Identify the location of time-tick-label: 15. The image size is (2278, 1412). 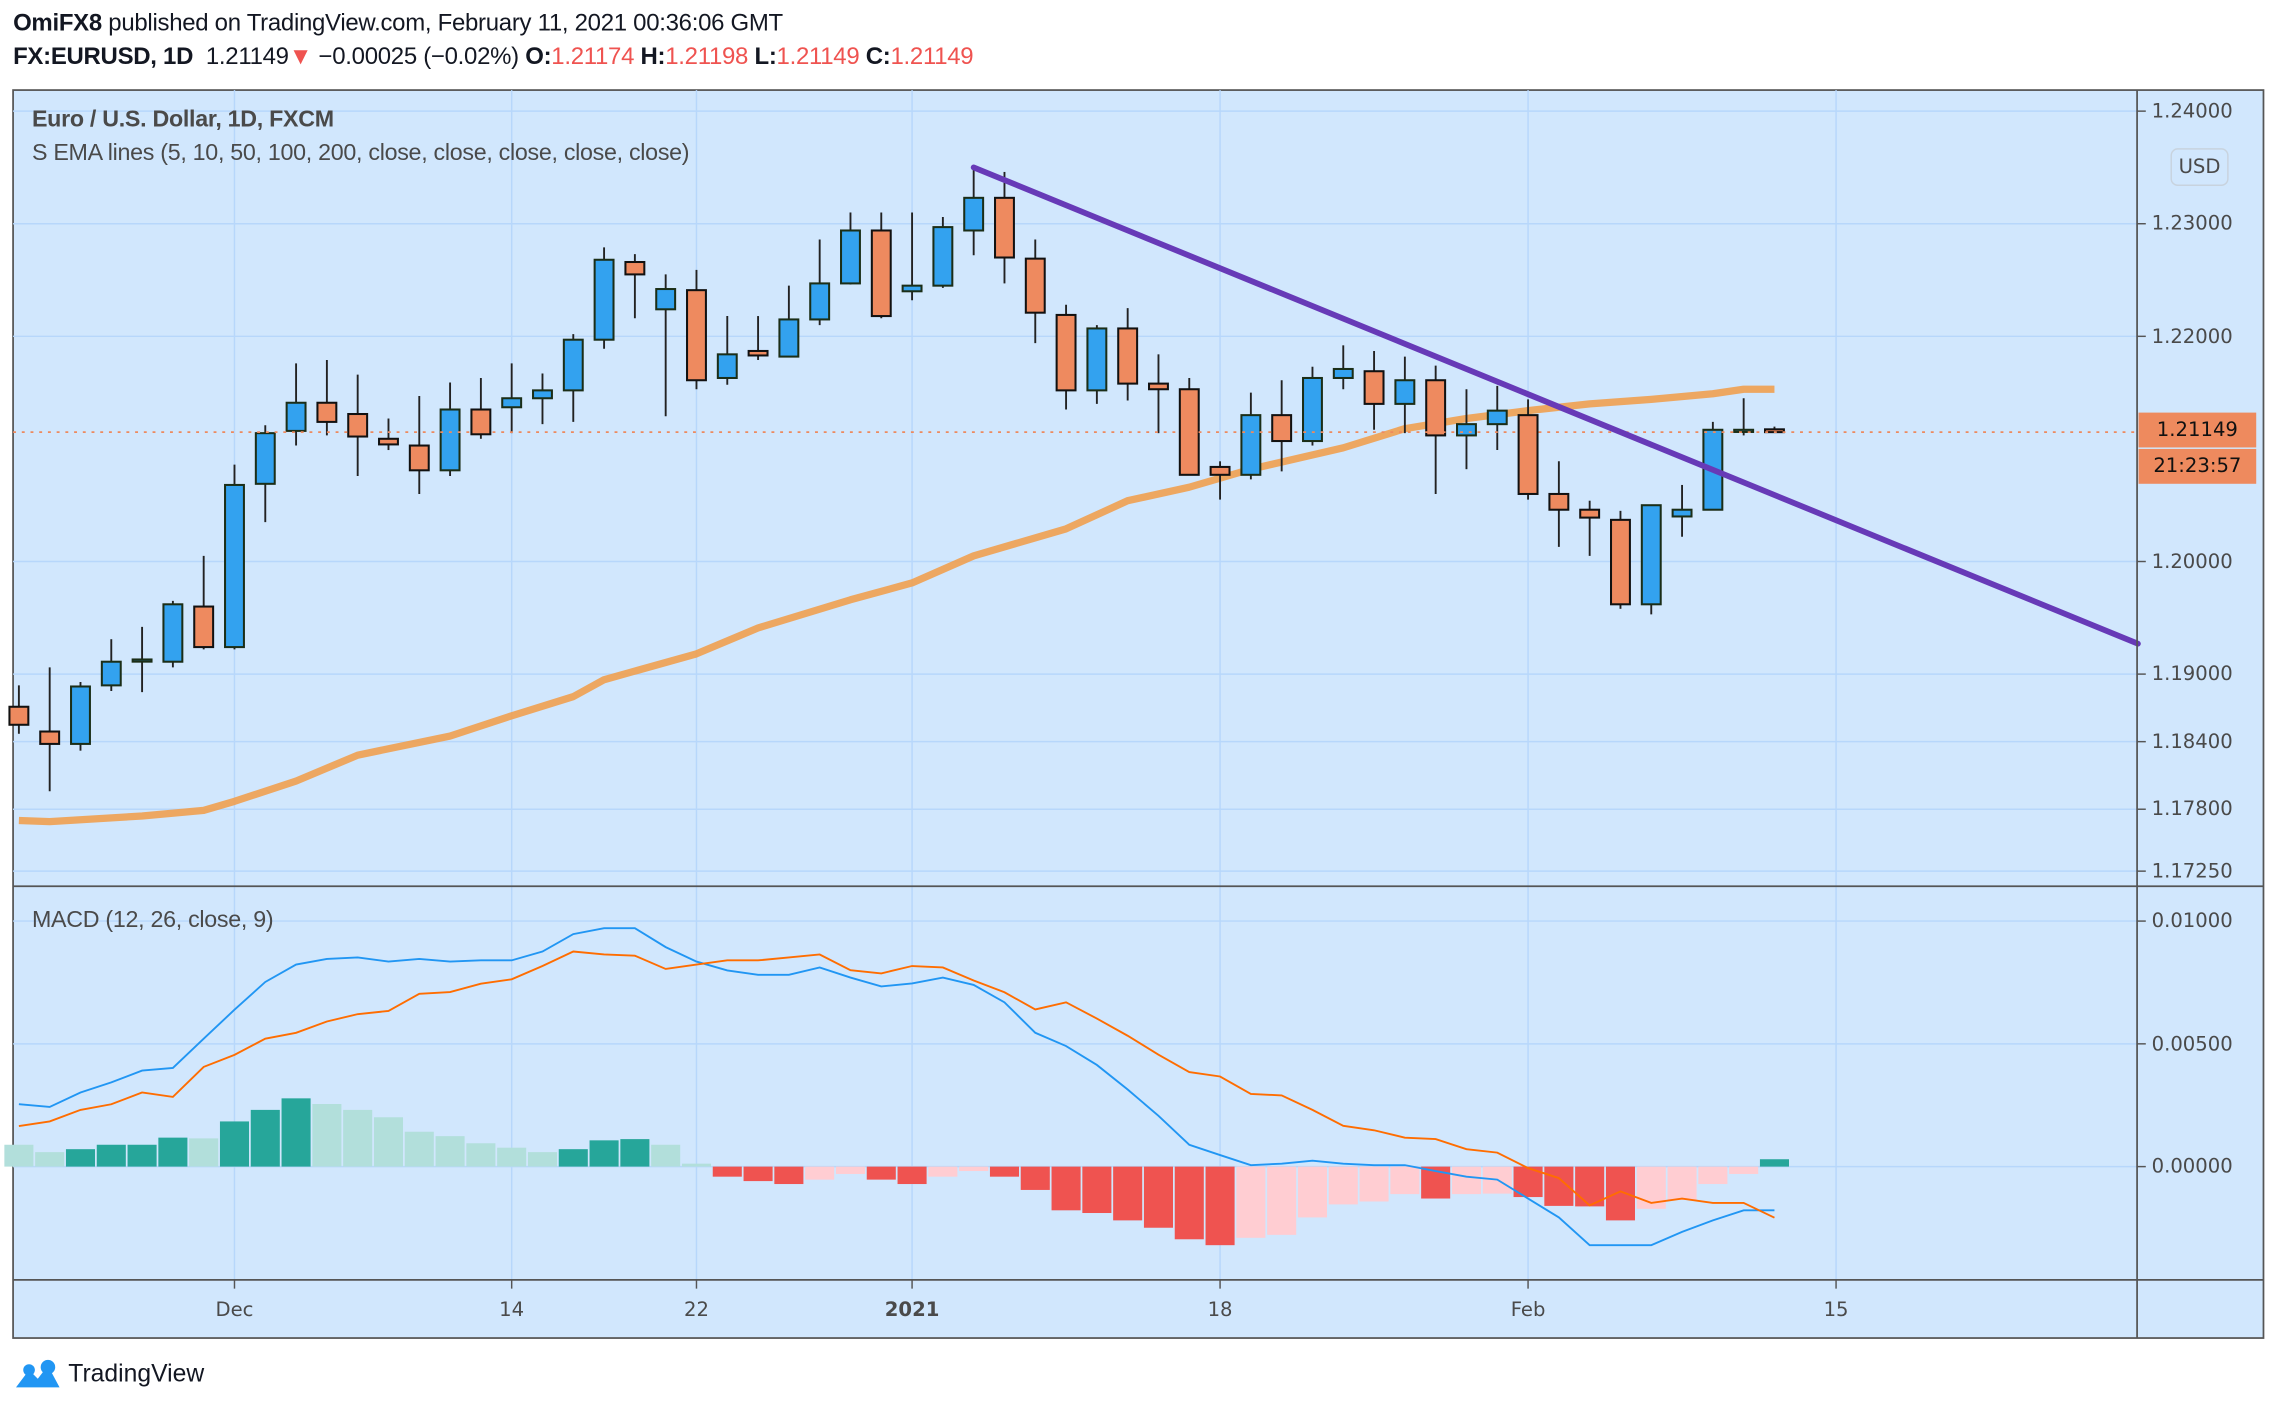
(1836, 1310).